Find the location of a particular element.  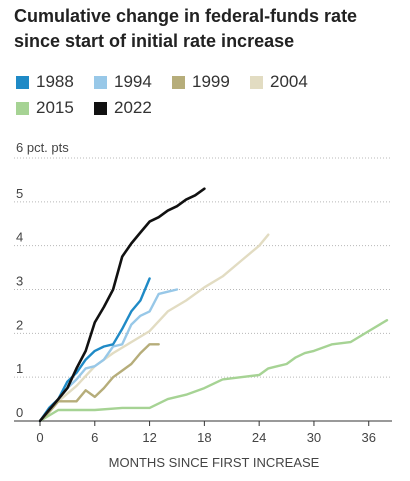

legend-item-1988: 1988 is located at coordinates (45, 82).